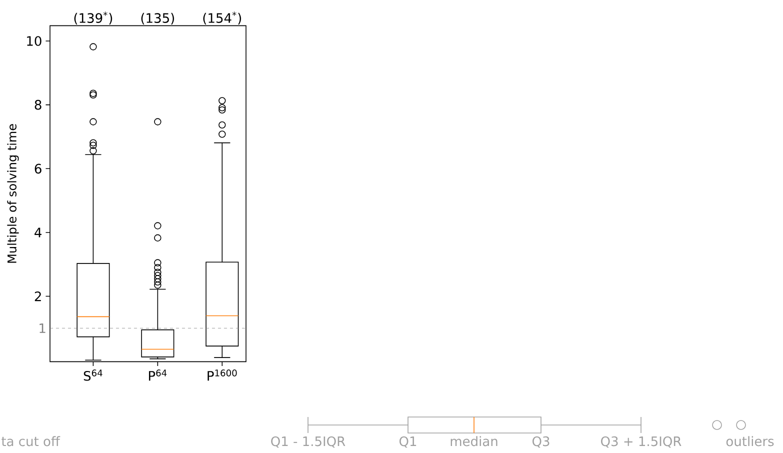 The width and height of the screenshot is (783, 453). What do you see at coordinates (37, 296) in the screenshot?
I see `y-tick-label: 2` at bounding box center [37, 296].